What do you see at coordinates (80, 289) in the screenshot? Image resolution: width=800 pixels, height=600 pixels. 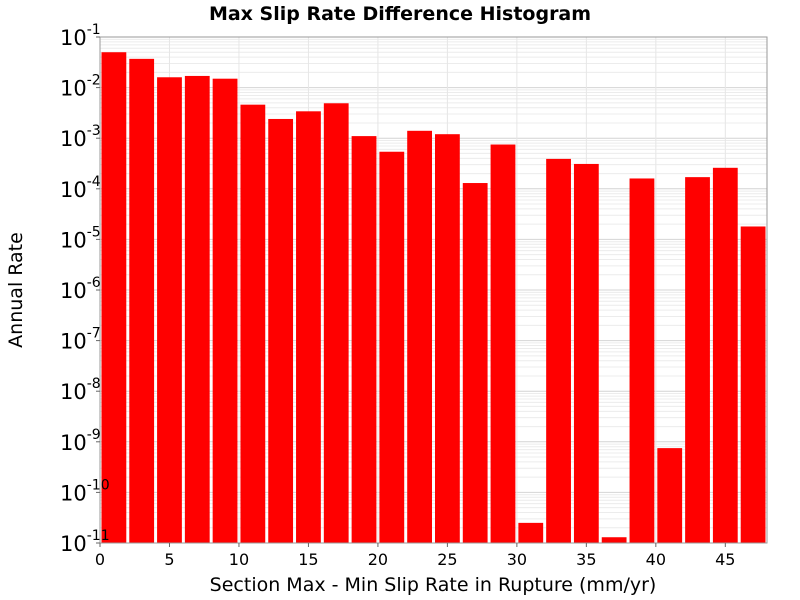 I see `y-tick-label: 10⁻⁶` at bounding box center [80, 289].